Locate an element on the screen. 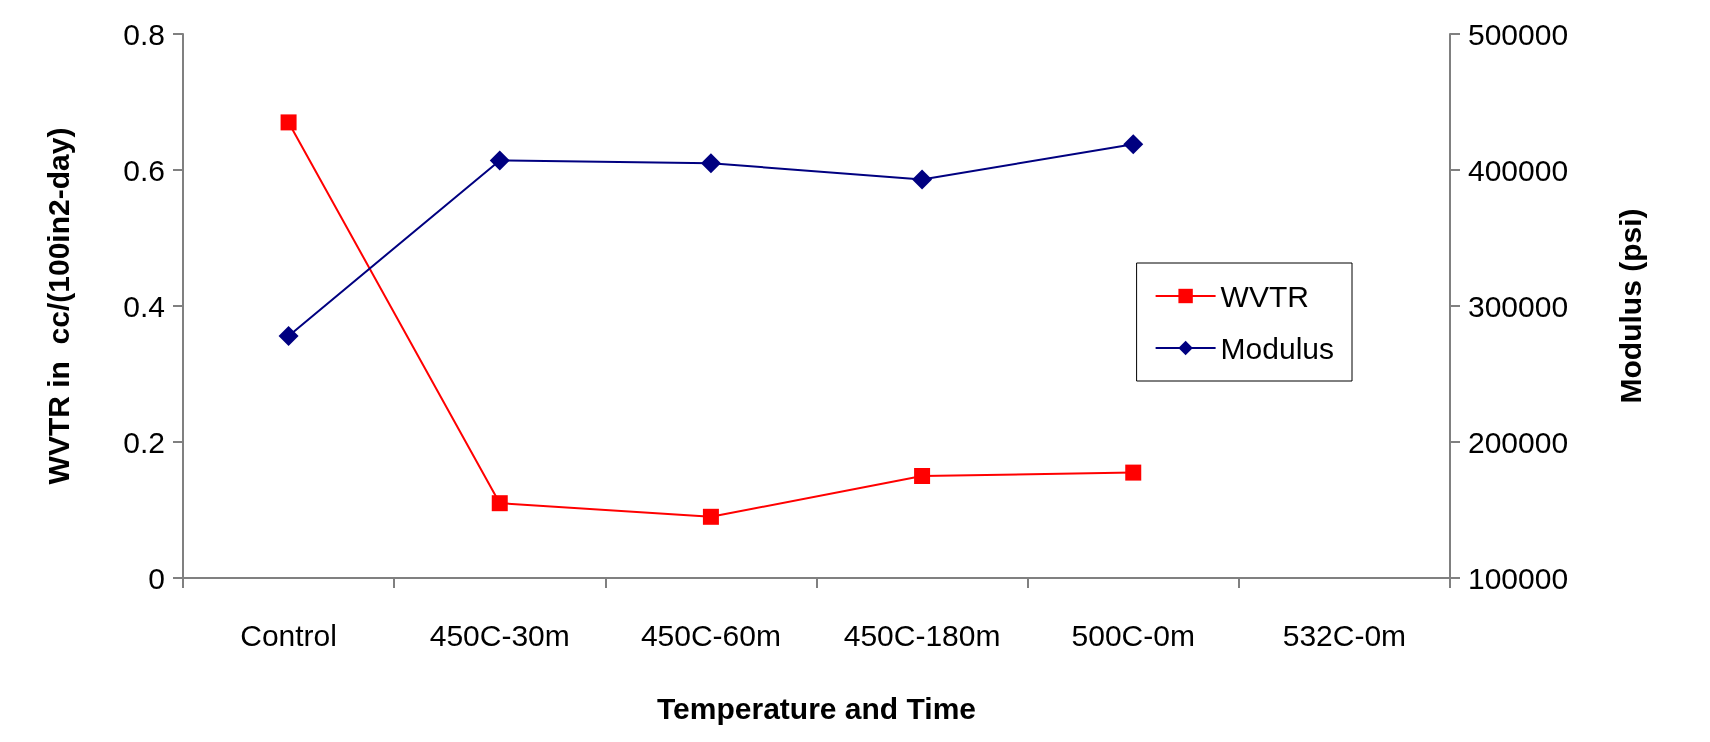 The image size is (1710, 742). y2-tick-label: 500000 is located at coordinates (1518, 34).